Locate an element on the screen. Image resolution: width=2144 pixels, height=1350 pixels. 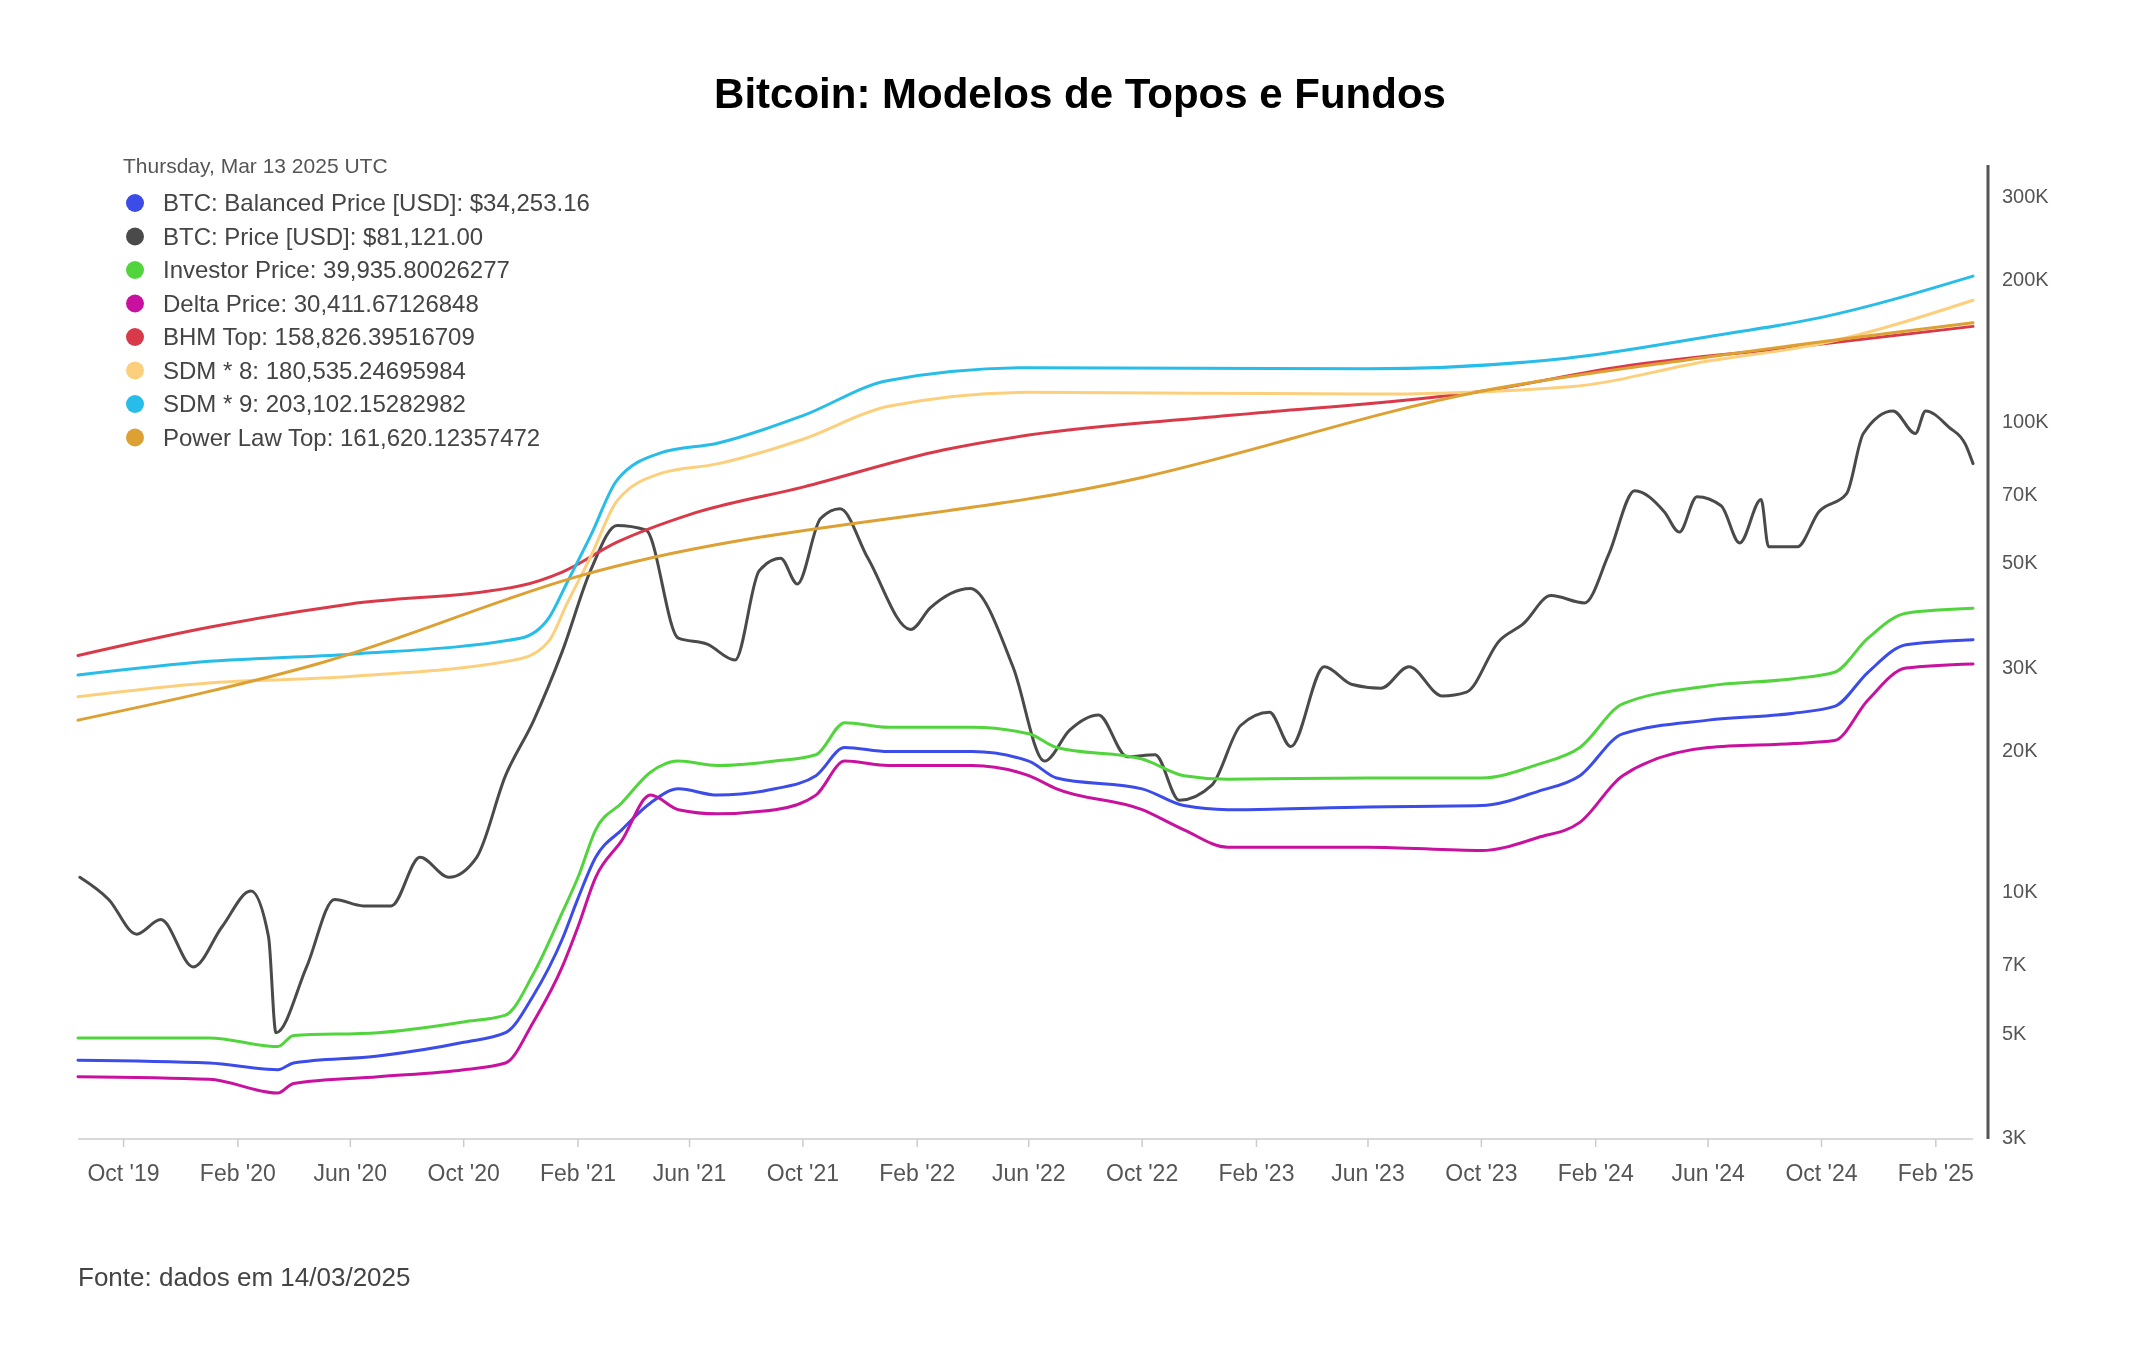
x-tick-label: Oct '24 is located at coordinates (1821, 1173).